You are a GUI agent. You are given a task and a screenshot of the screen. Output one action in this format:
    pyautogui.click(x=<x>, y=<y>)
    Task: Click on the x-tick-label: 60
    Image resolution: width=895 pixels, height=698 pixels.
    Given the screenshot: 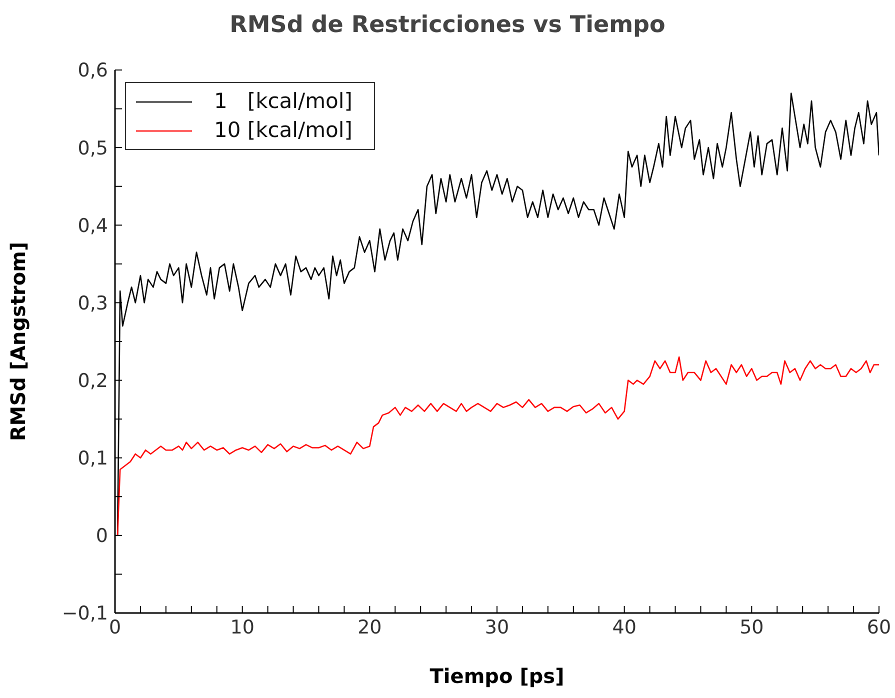 What is the action you would take?
    pyautogui.click(x=879, y=627)
    